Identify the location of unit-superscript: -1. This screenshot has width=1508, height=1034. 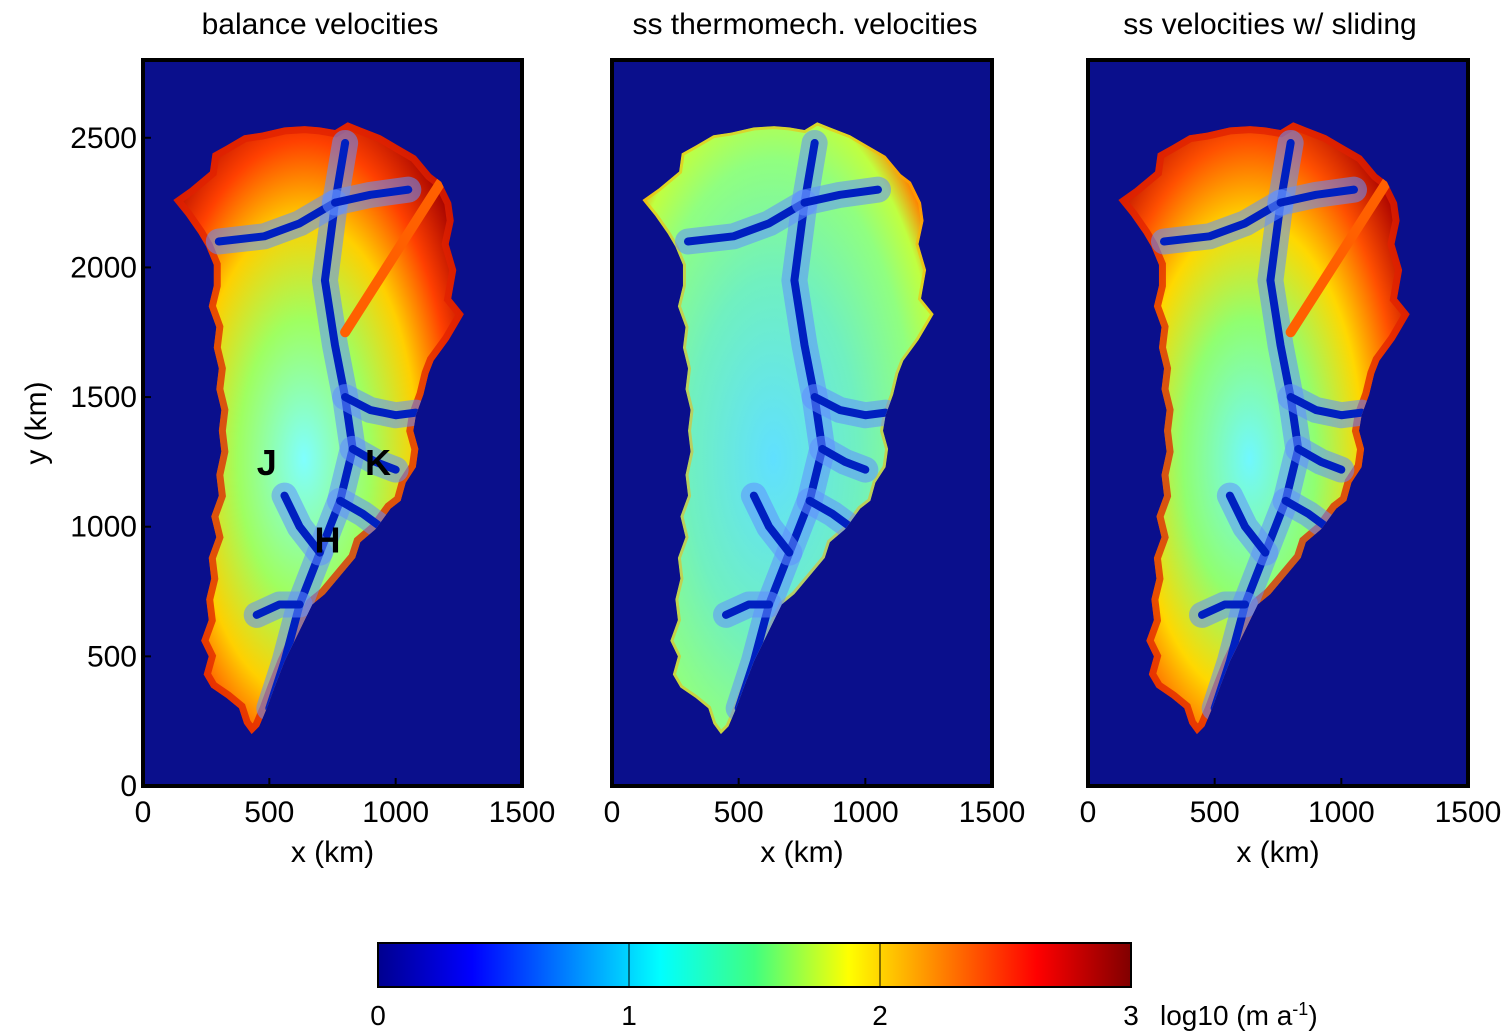
(1300, 1009).